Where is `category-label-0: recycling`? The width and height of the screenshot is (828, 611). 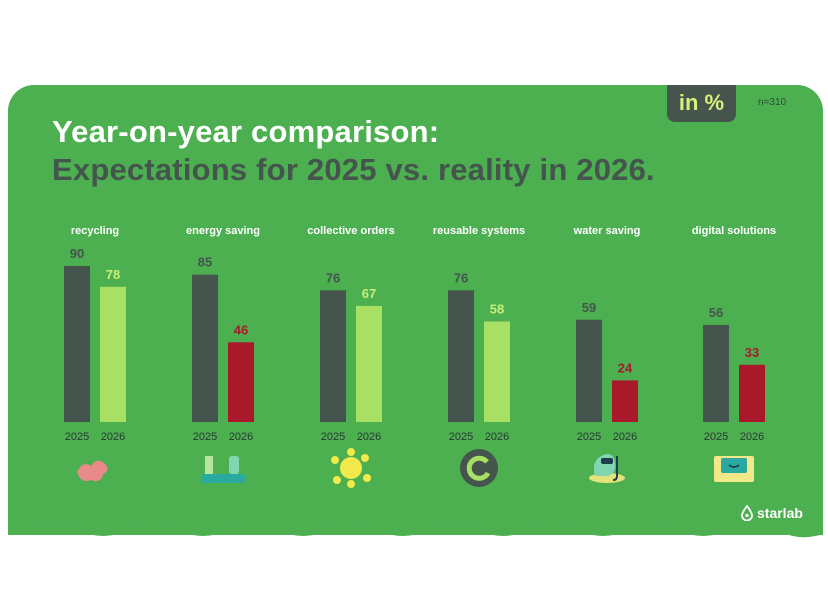 category-label-0: recycling is located at coordinates (95, 231).